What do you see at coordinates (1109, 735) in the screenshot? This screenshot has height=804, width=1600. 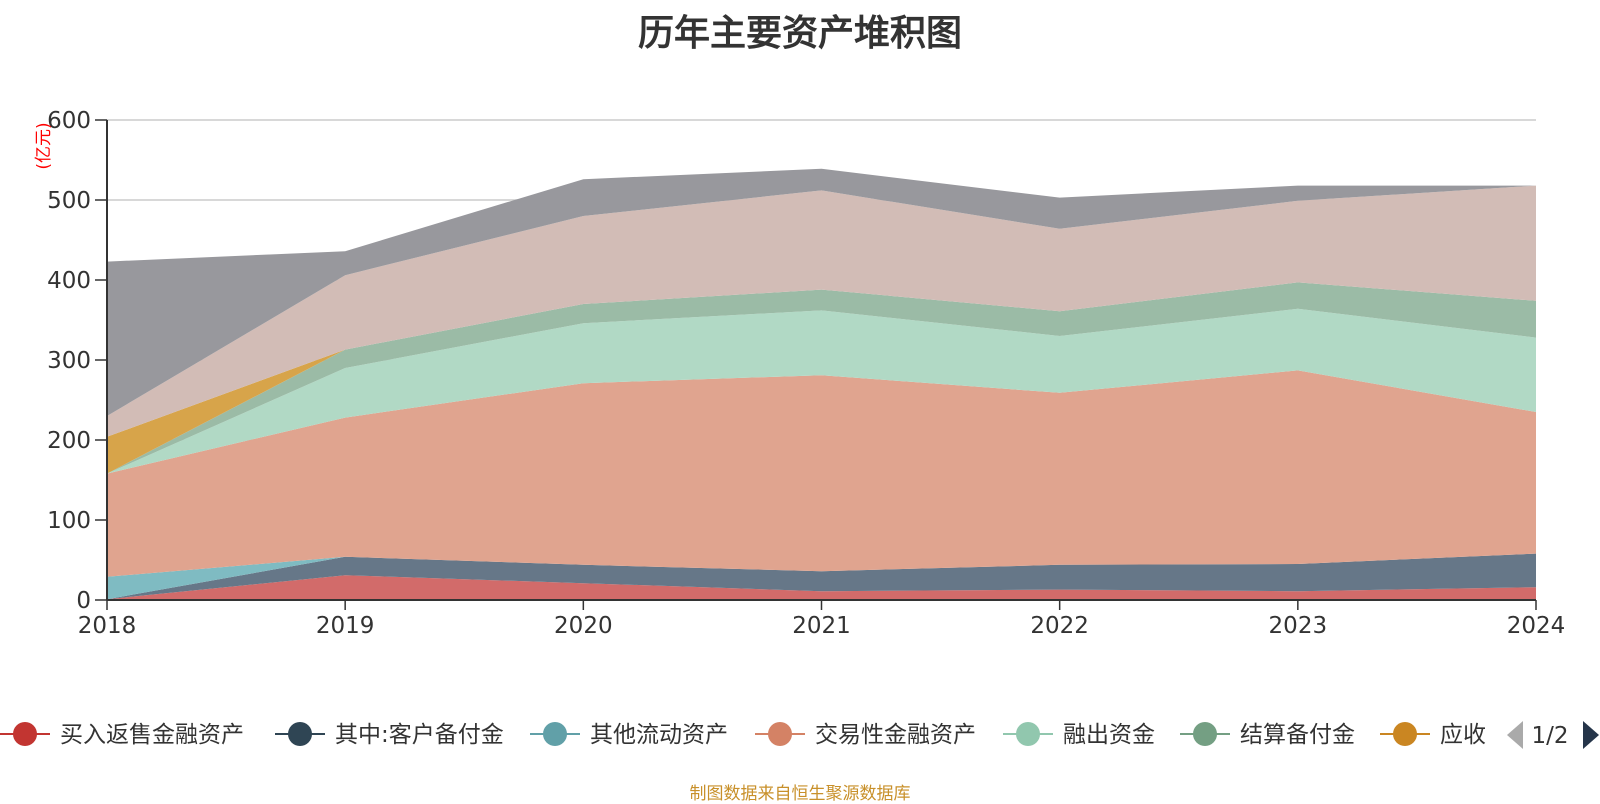 I see `legend-label: 融出资金` at bounding box center [1109, 735].